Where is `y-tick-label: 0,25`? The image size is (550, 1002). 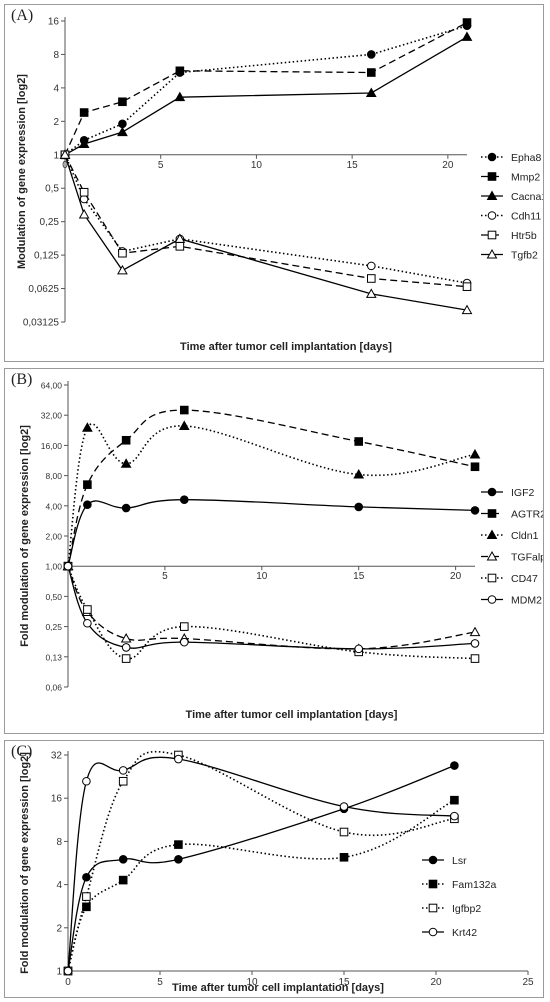 y-tick-label: 0,25 is located at coordinates (50, 222).